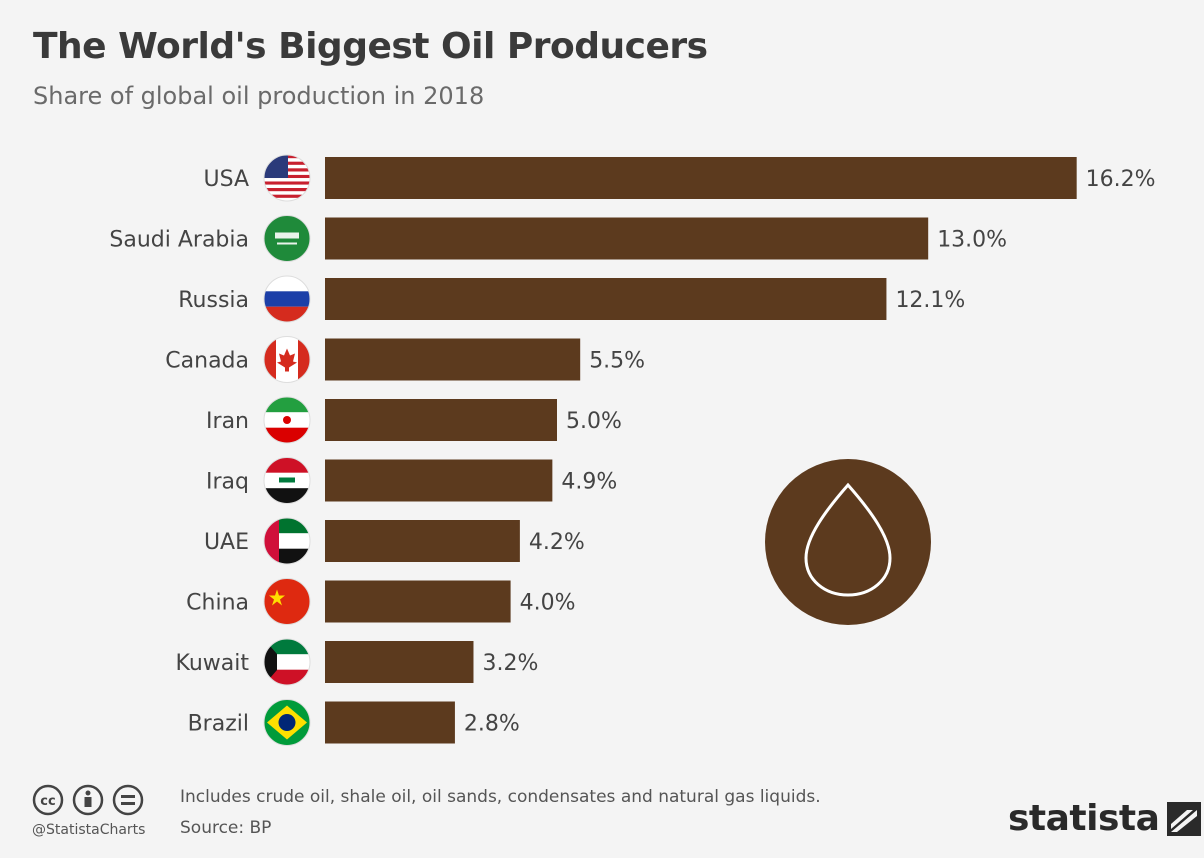 The height and width of the screenshot is (858, 1204). I want to click on value-label: 5.5%, so click(617, 361).